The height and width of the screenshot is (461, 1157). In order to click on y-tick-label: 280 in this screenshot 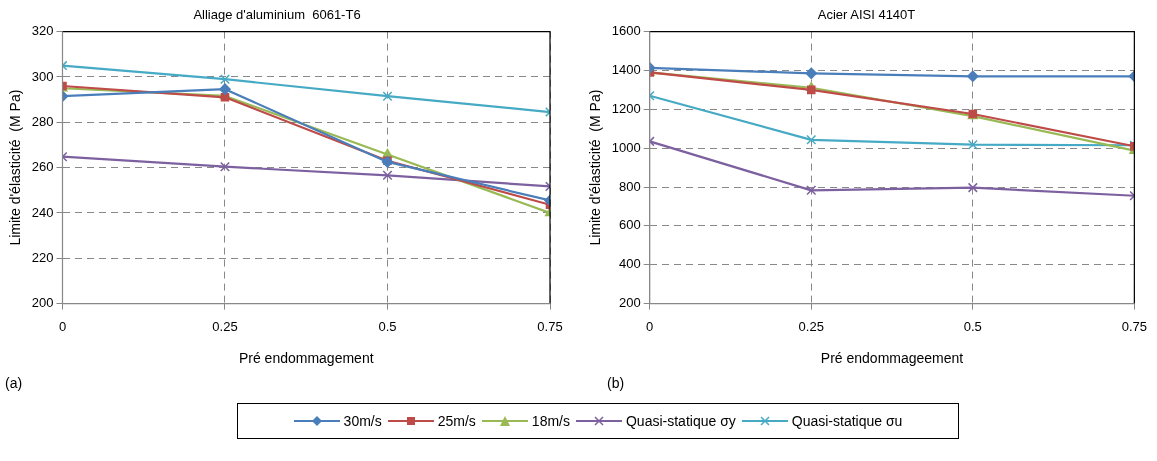, I will do `click(42, 121)`.